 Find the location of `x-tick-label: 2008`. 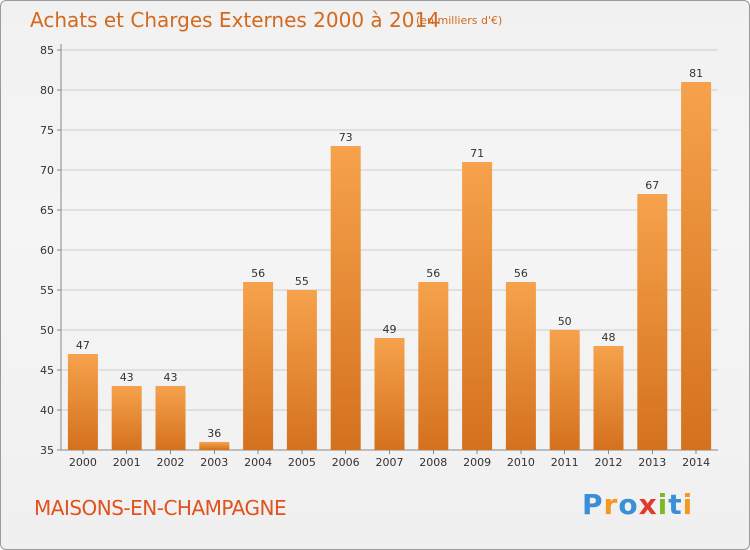

x-tick-label: 2008 is located at coordinates (433, 462).